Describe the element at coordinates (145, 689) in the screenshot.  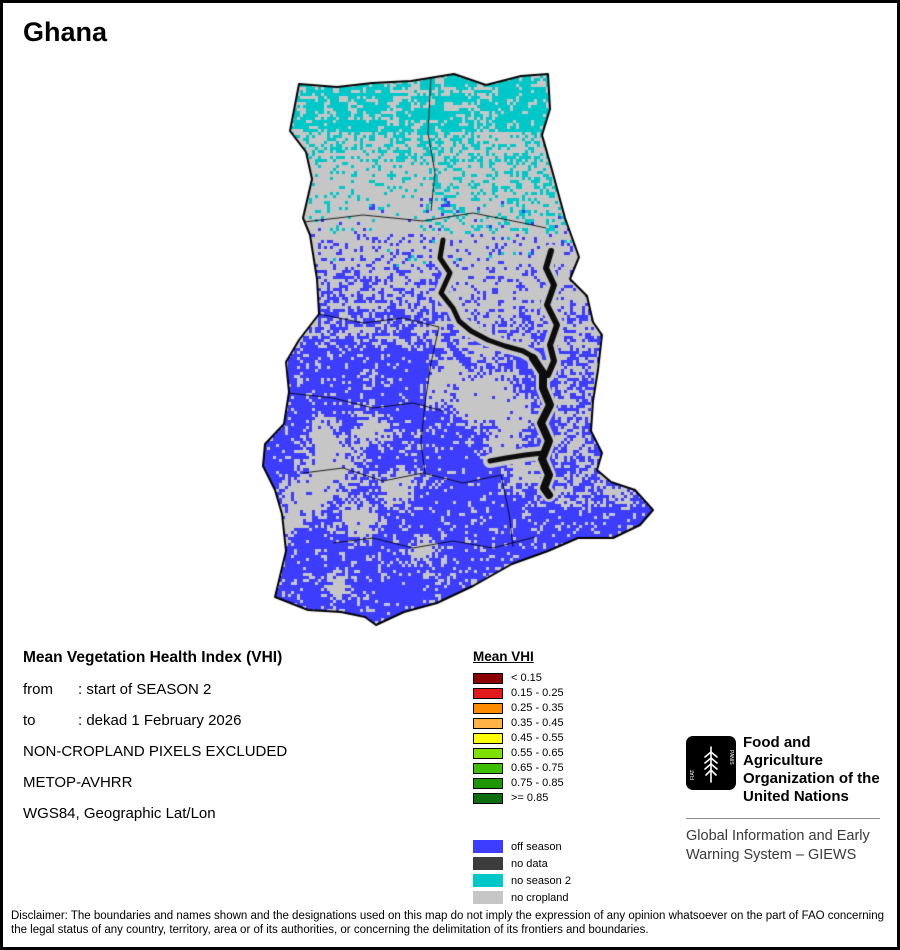
I see `info-value-from: : start of SEASON 2` at that location.